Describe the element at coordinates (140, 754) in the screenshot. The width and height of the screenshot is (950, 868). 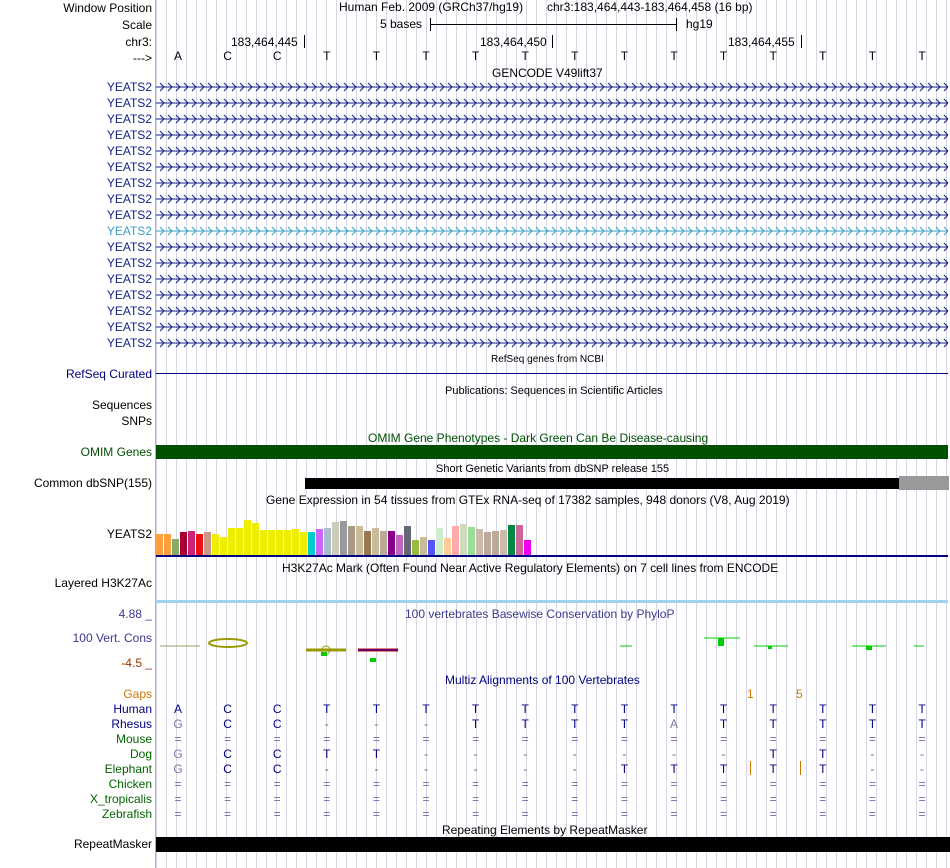
I see `multiz-species-label: Dog` at that location.